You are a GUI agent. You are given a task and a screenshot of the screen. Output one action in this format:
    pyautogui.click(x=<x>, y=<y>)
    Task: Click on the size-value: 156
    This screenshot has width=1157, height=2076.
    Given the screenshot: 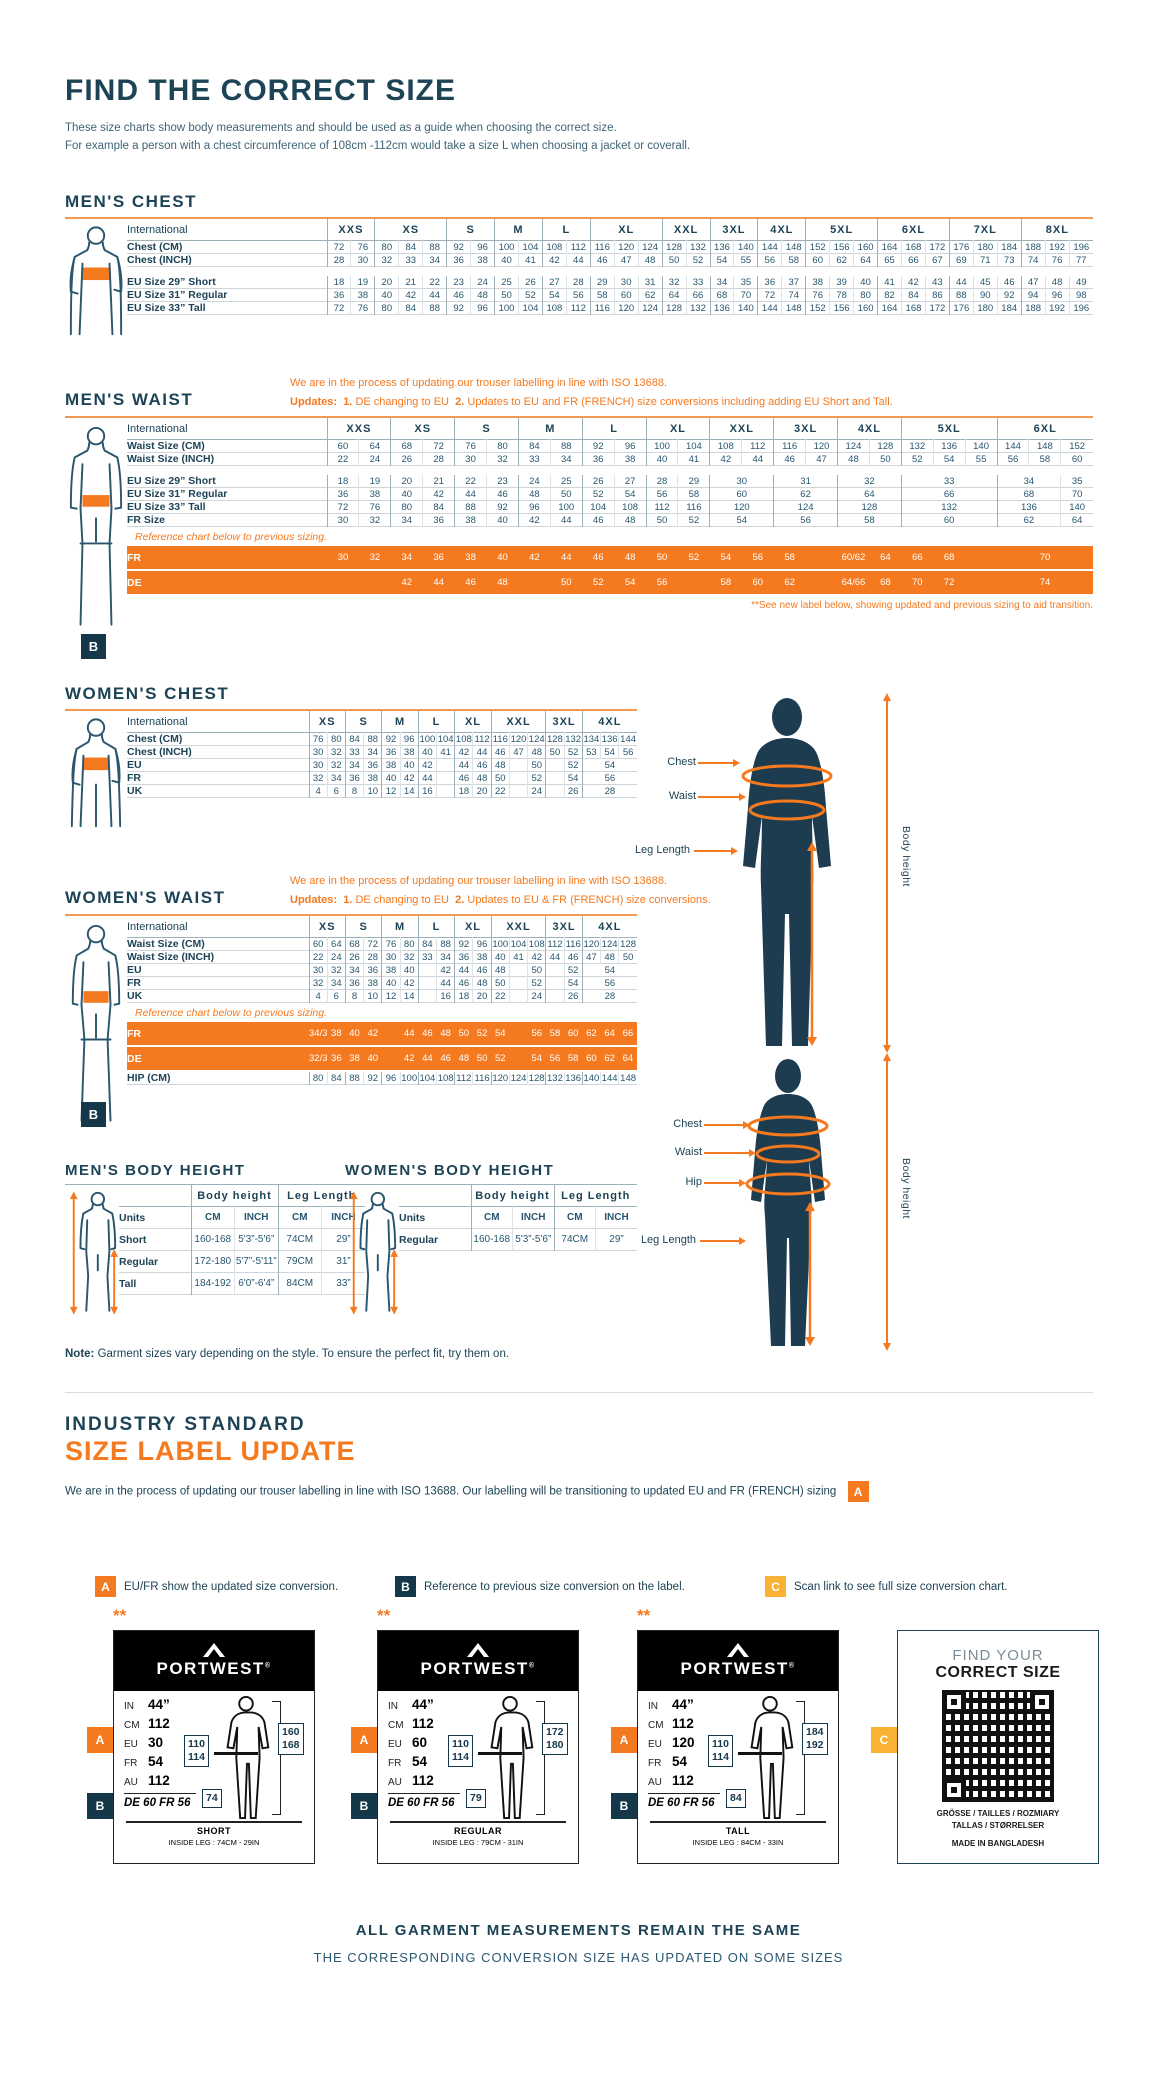 What is the action you would take?
    pyautogui.click(x=841, y=247)
    